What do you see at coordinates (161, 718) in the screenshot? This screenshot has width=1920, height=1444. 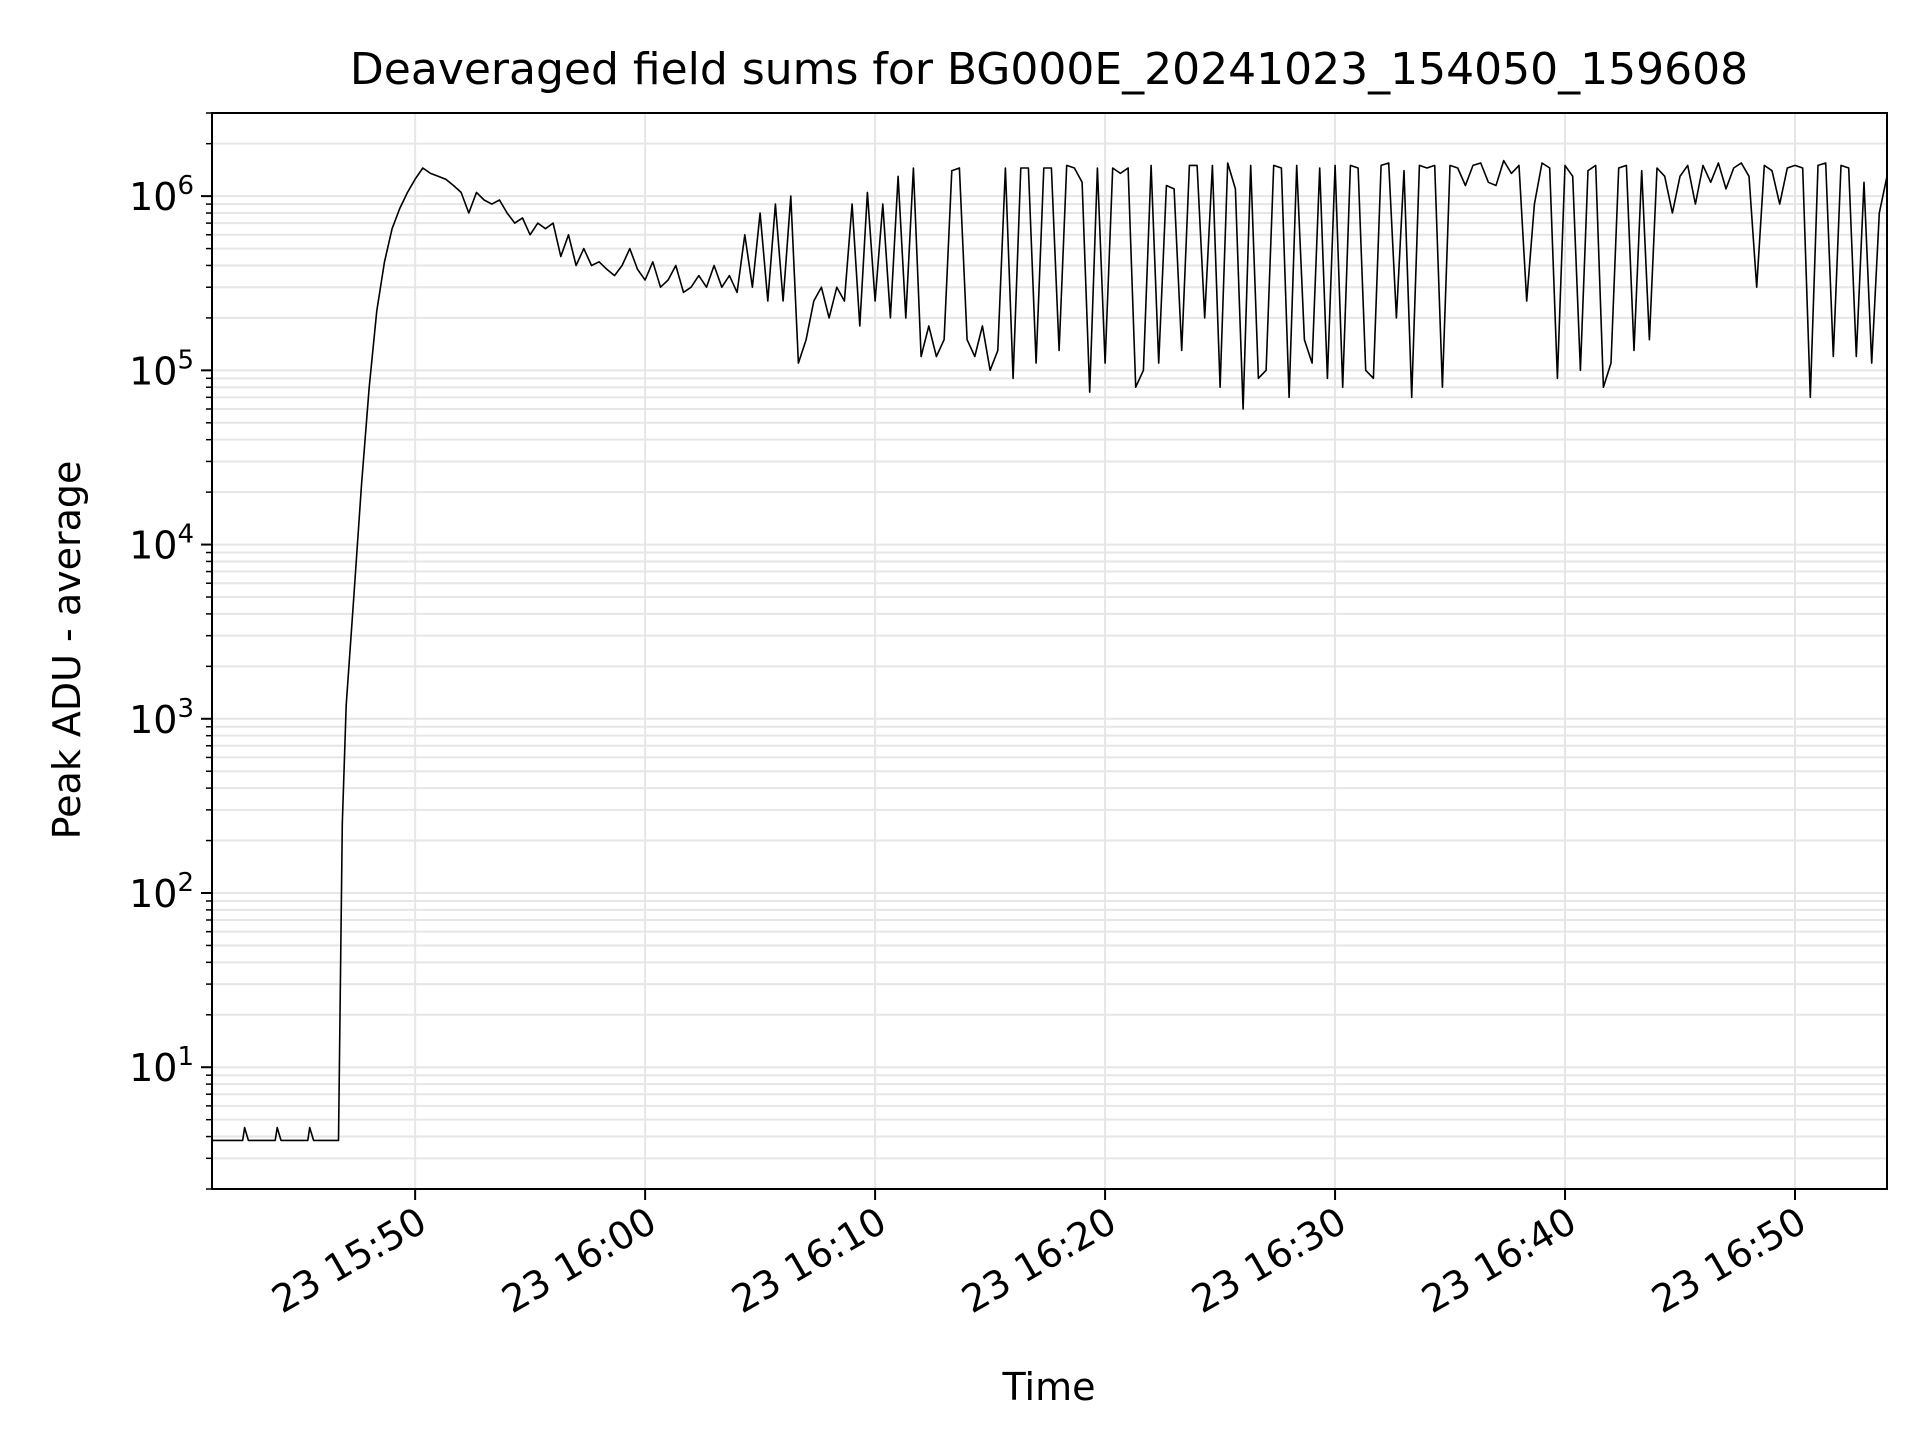 I see `y-tick-label: 103` at bounding box center [161, 718].